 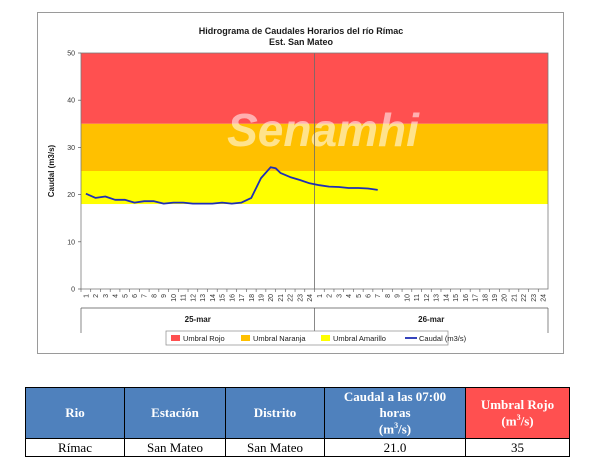 What do you see at coordinates (386, 429) in the screenshot?
I see `header-caudal-unit-pre: (m` at bounding box center [386, 429].